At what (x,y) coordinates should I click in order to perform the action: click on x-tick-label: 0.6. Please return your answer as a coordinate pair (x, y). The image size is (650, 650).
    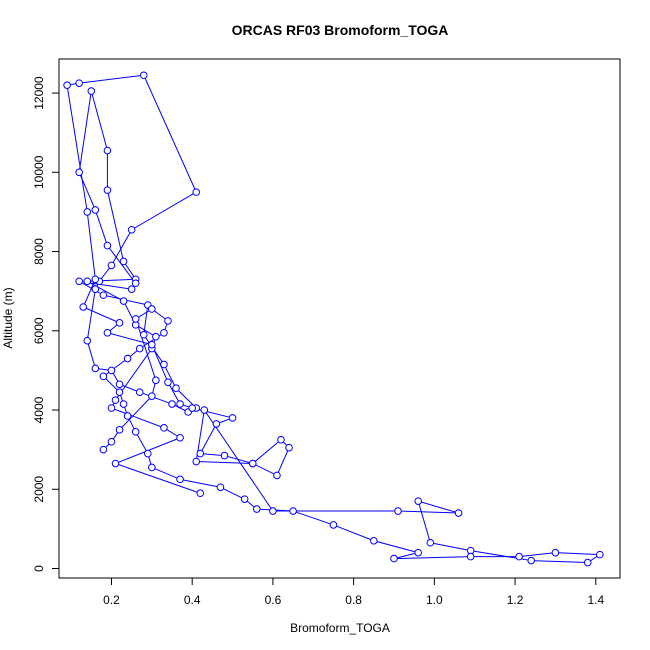
    Looking at the image, I should click on (273, 600).